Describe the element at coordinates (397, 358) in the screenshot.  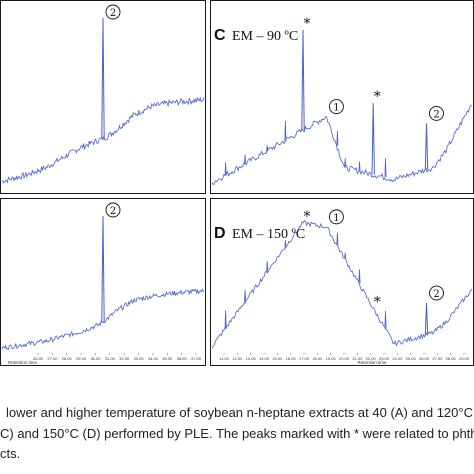
I see `x-tick-label: 24.00` at that location.